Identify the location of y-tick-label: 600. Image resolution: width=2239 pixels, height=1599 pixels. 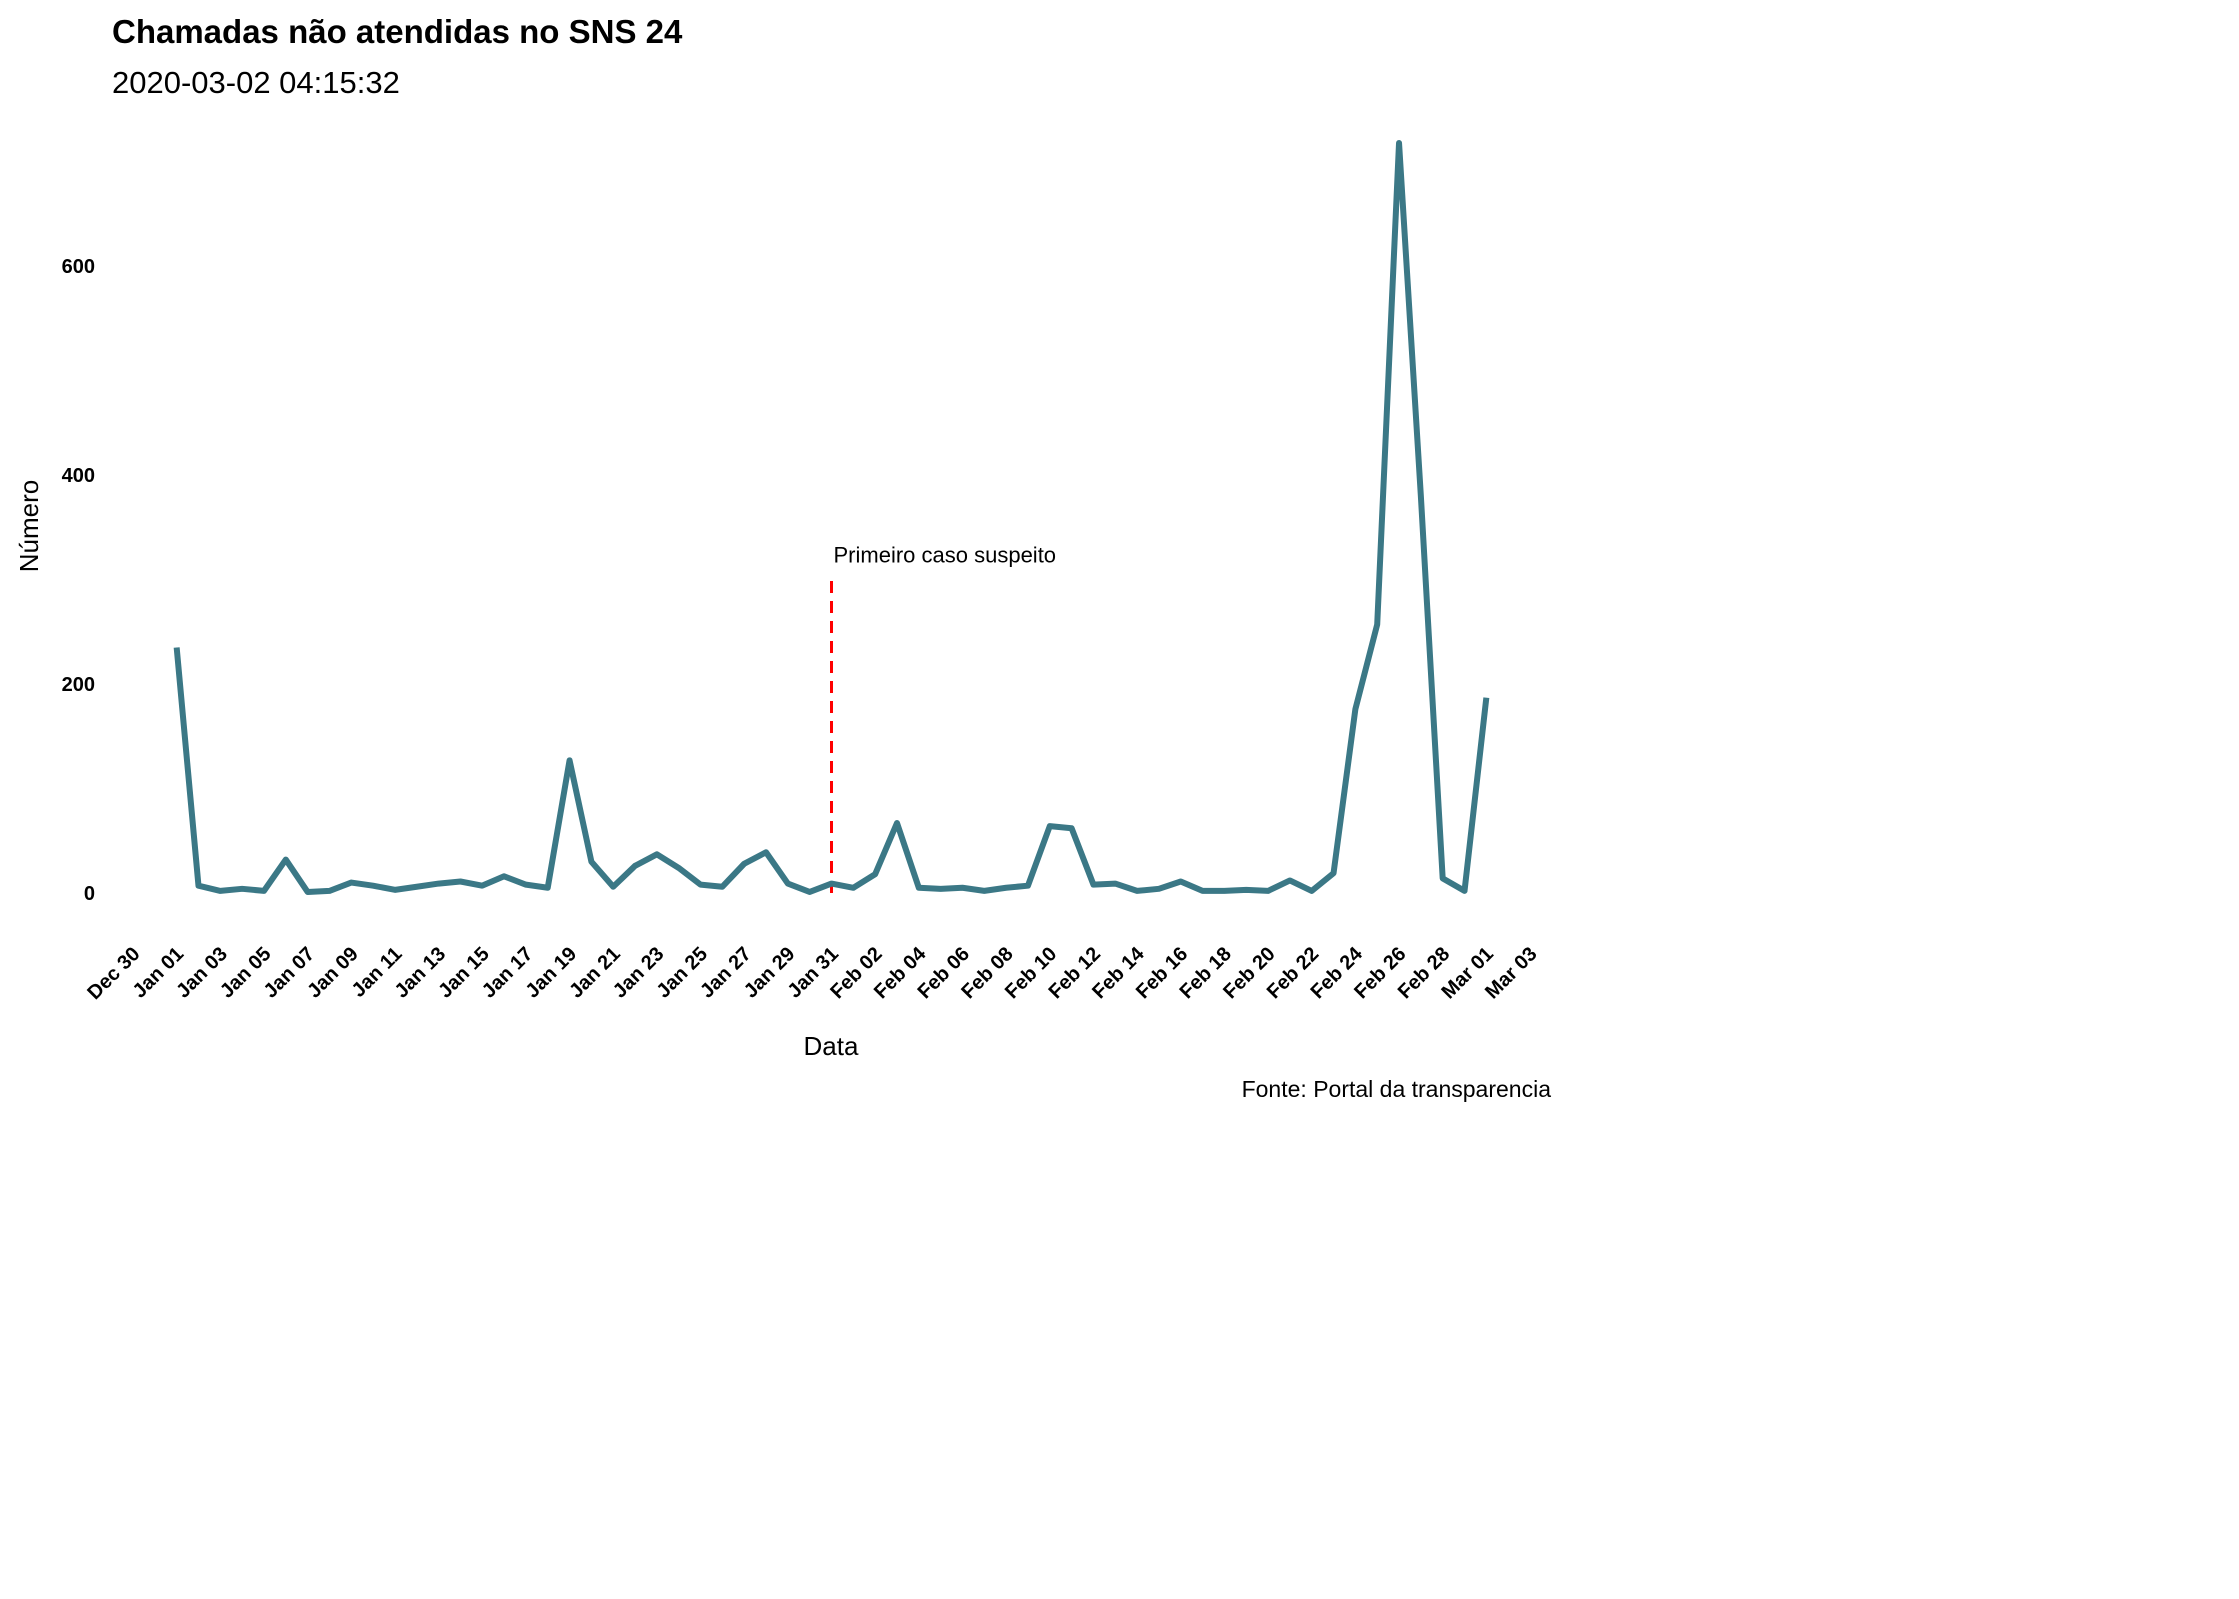
(78, 267).